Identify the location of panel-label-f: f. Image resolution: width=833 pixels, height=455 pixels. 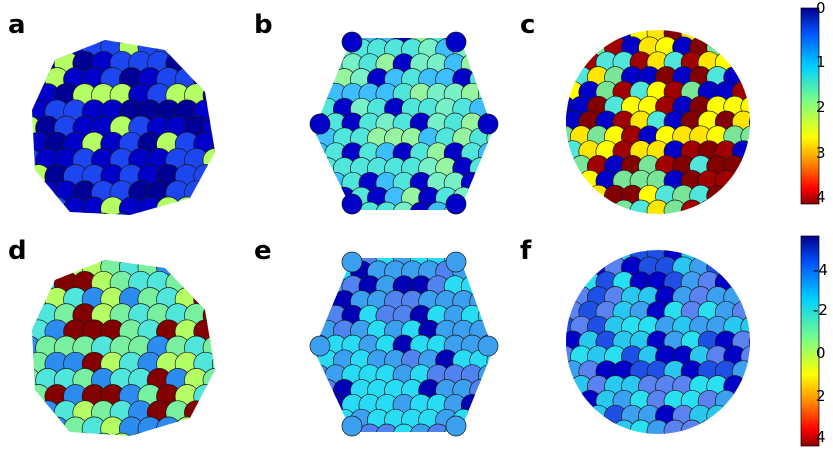
(526, 251).